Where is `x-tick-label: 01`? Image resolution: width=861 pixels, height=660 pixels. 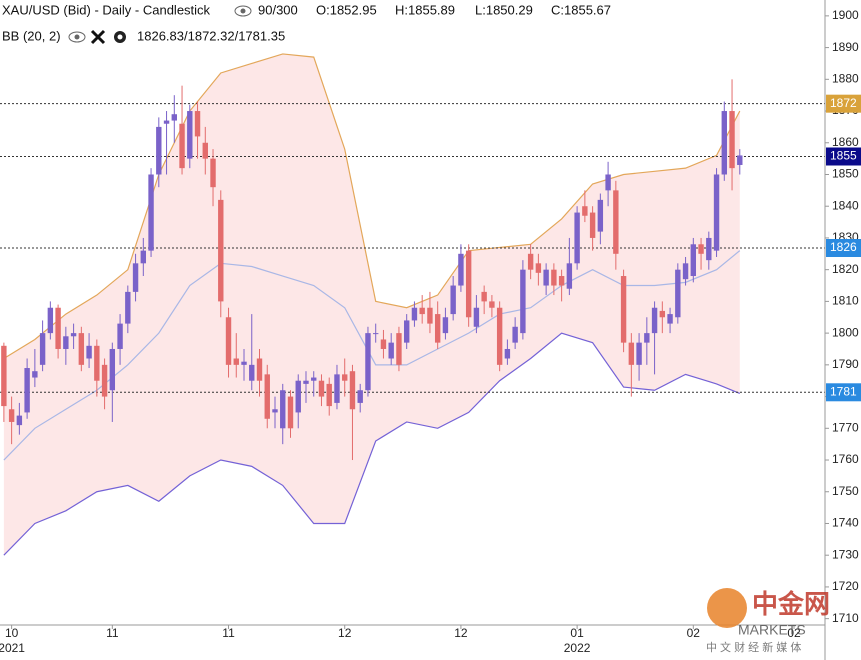 x-tick-label: 01 is located at coordinates (577, 633).